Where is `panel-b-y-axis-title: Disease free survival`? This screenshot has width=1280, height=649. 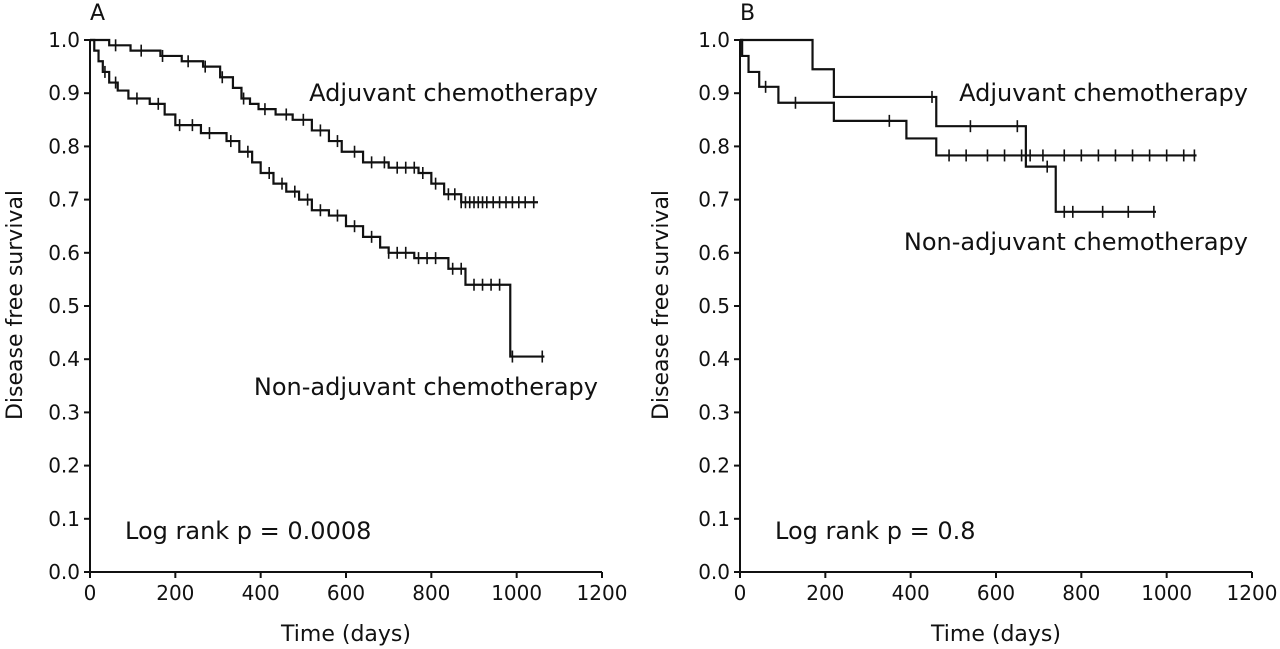
panel-b-y-axis-title: Disease free survival is located at coordinates (661, 305).